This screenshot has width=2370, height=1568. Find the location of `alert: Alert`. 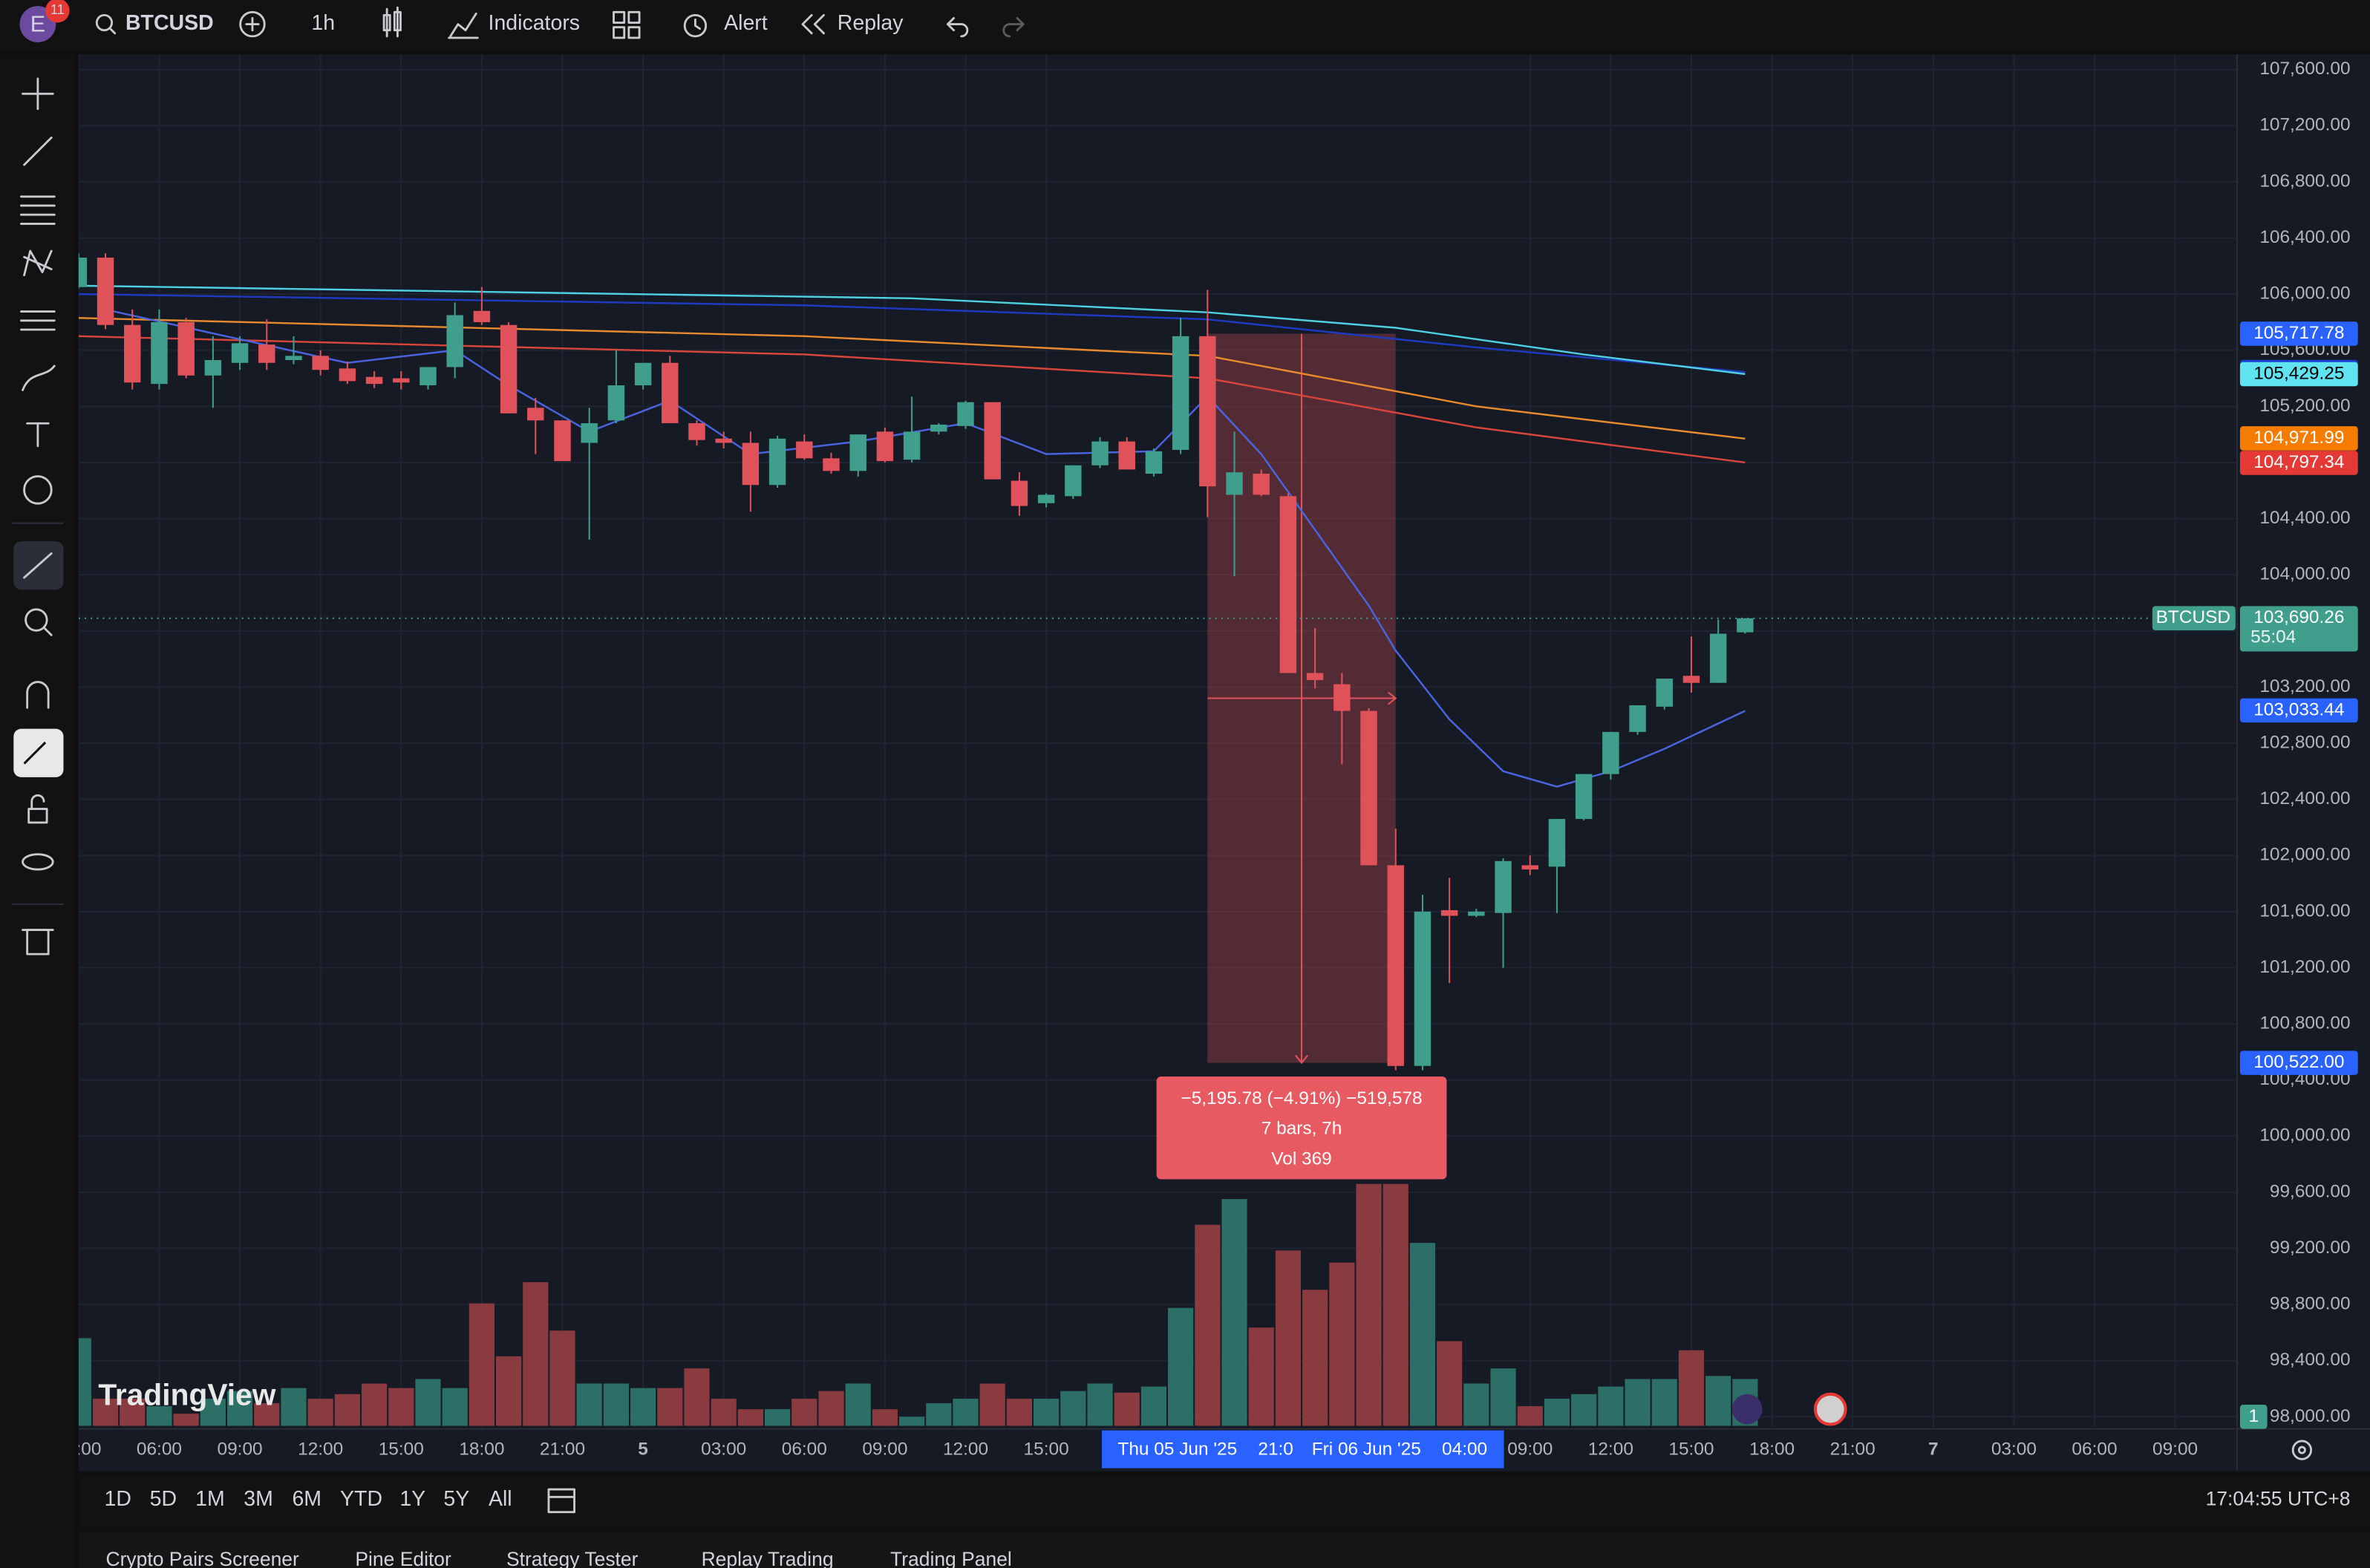

alert: Alert is located at coordinates (746, 23).